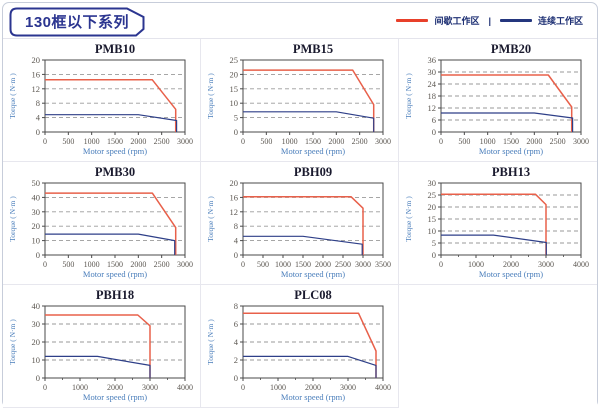 The image size is (600, 413). I want to click on svg-text: 4000, so click(185, 387).